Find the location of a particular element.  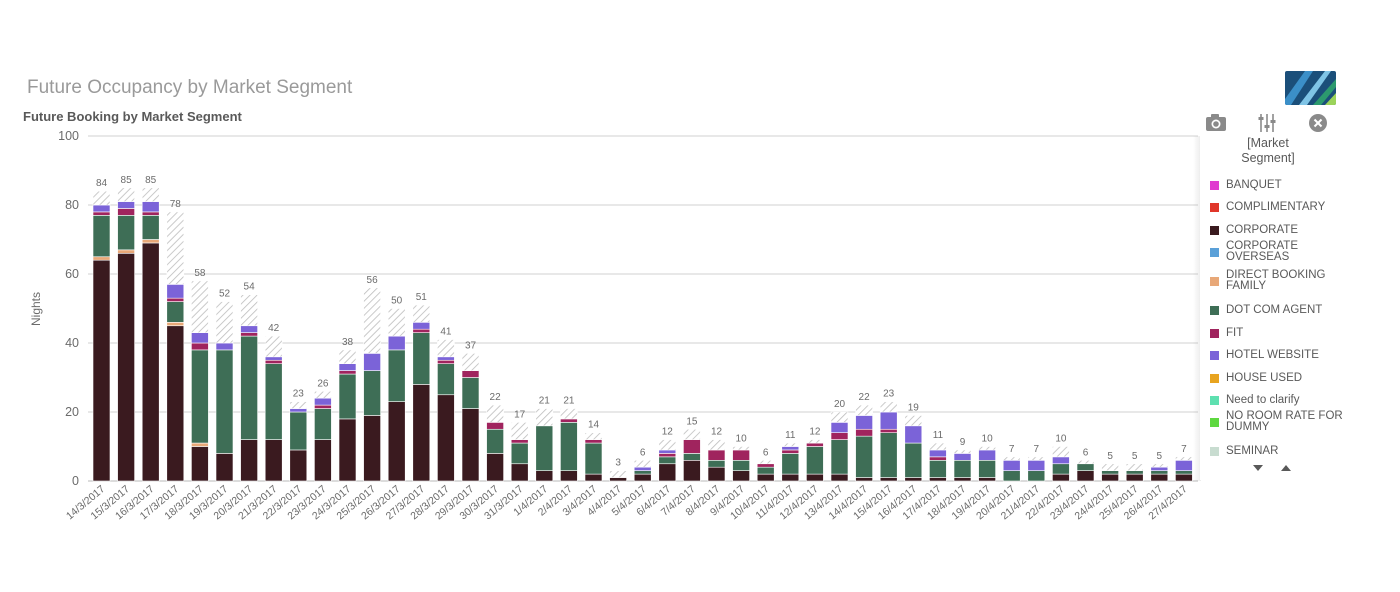

legend-item-dot-com-agent: DOT COM AGENT is located at coordinates (1285, 310).